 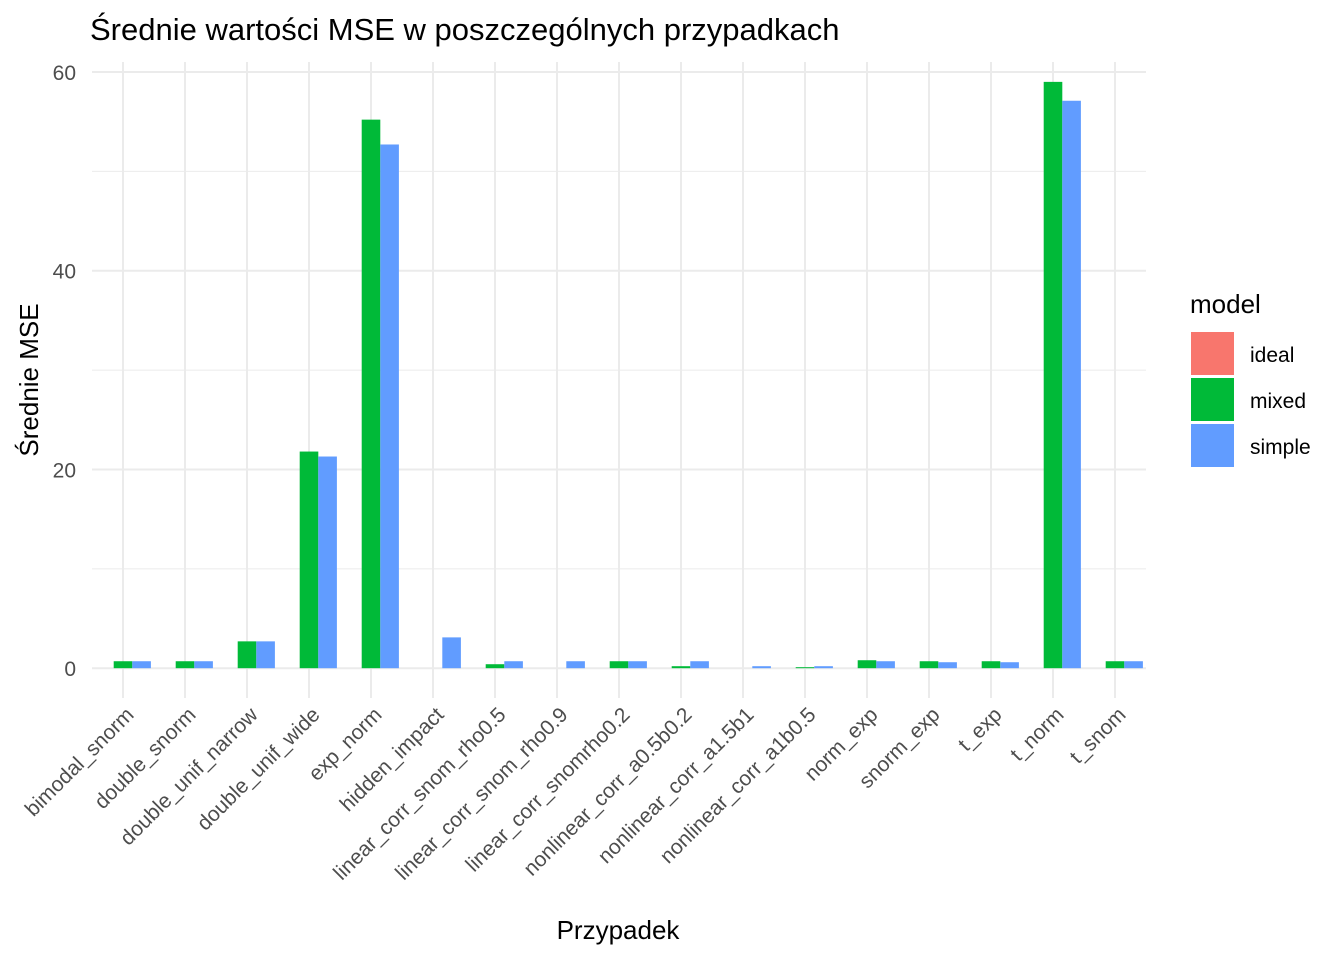 I want to click on bar-mixed-bimodal_snorm, so click(x=123, y=665).